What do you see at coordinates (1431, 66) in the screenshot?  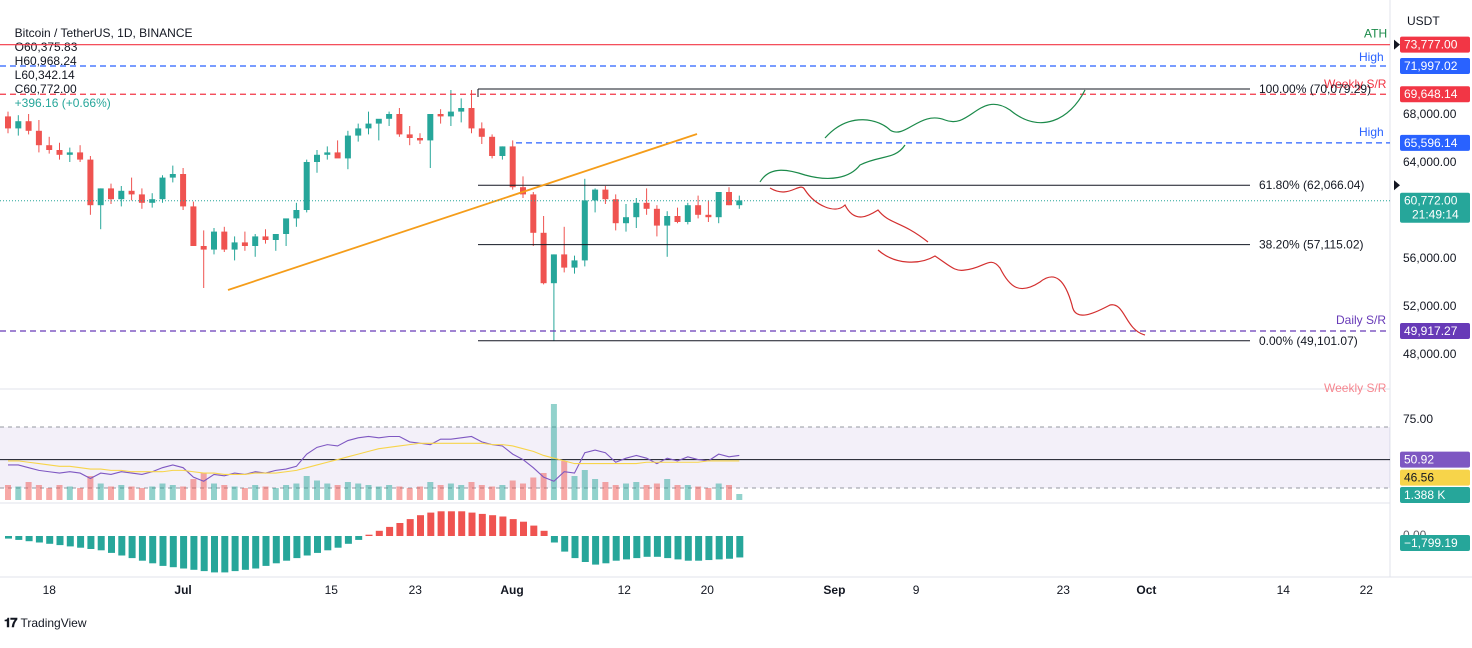 I see `high-top-price-badge-text: 71,997.02` at bounding box center [1431, 66].